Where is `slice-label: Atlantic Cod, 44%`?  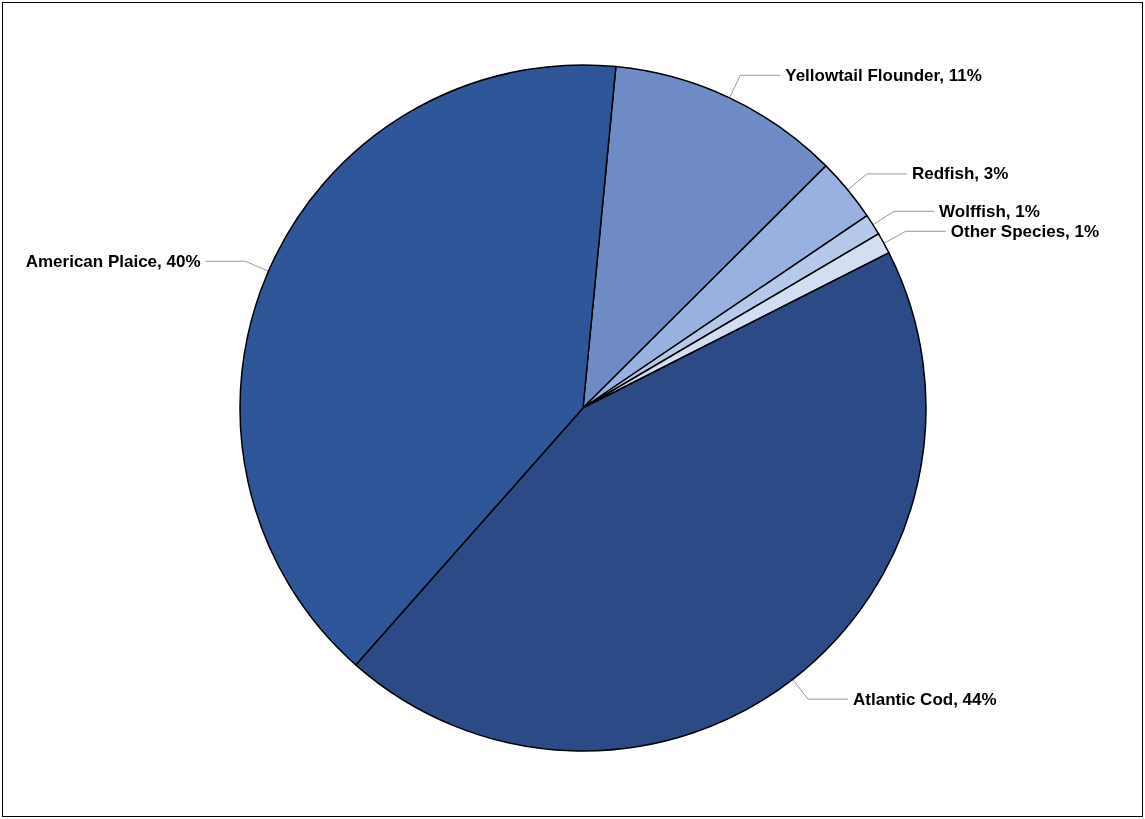
slice-label: Atlantic Cod, 44% is located at coordinates (925, 699).